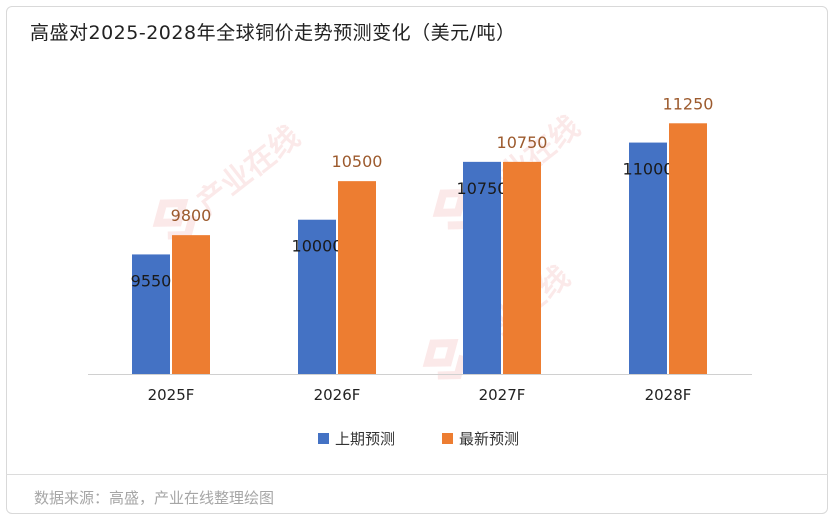  I want to click on legend-label: 上期预测, so click(365, 439).